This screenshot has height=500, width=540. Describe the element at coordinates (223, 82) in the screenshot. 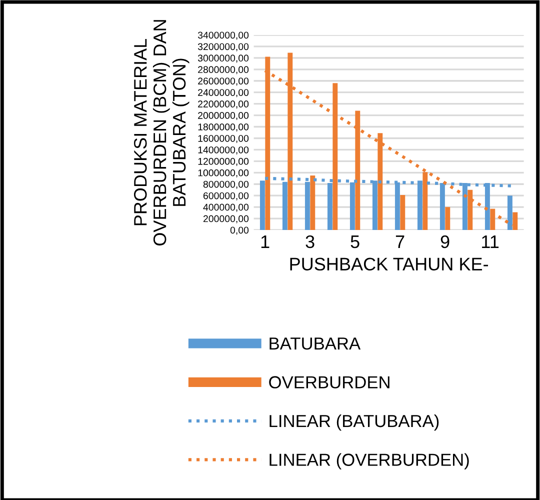

I see `y-tick-label: 2600000,00` at that location.